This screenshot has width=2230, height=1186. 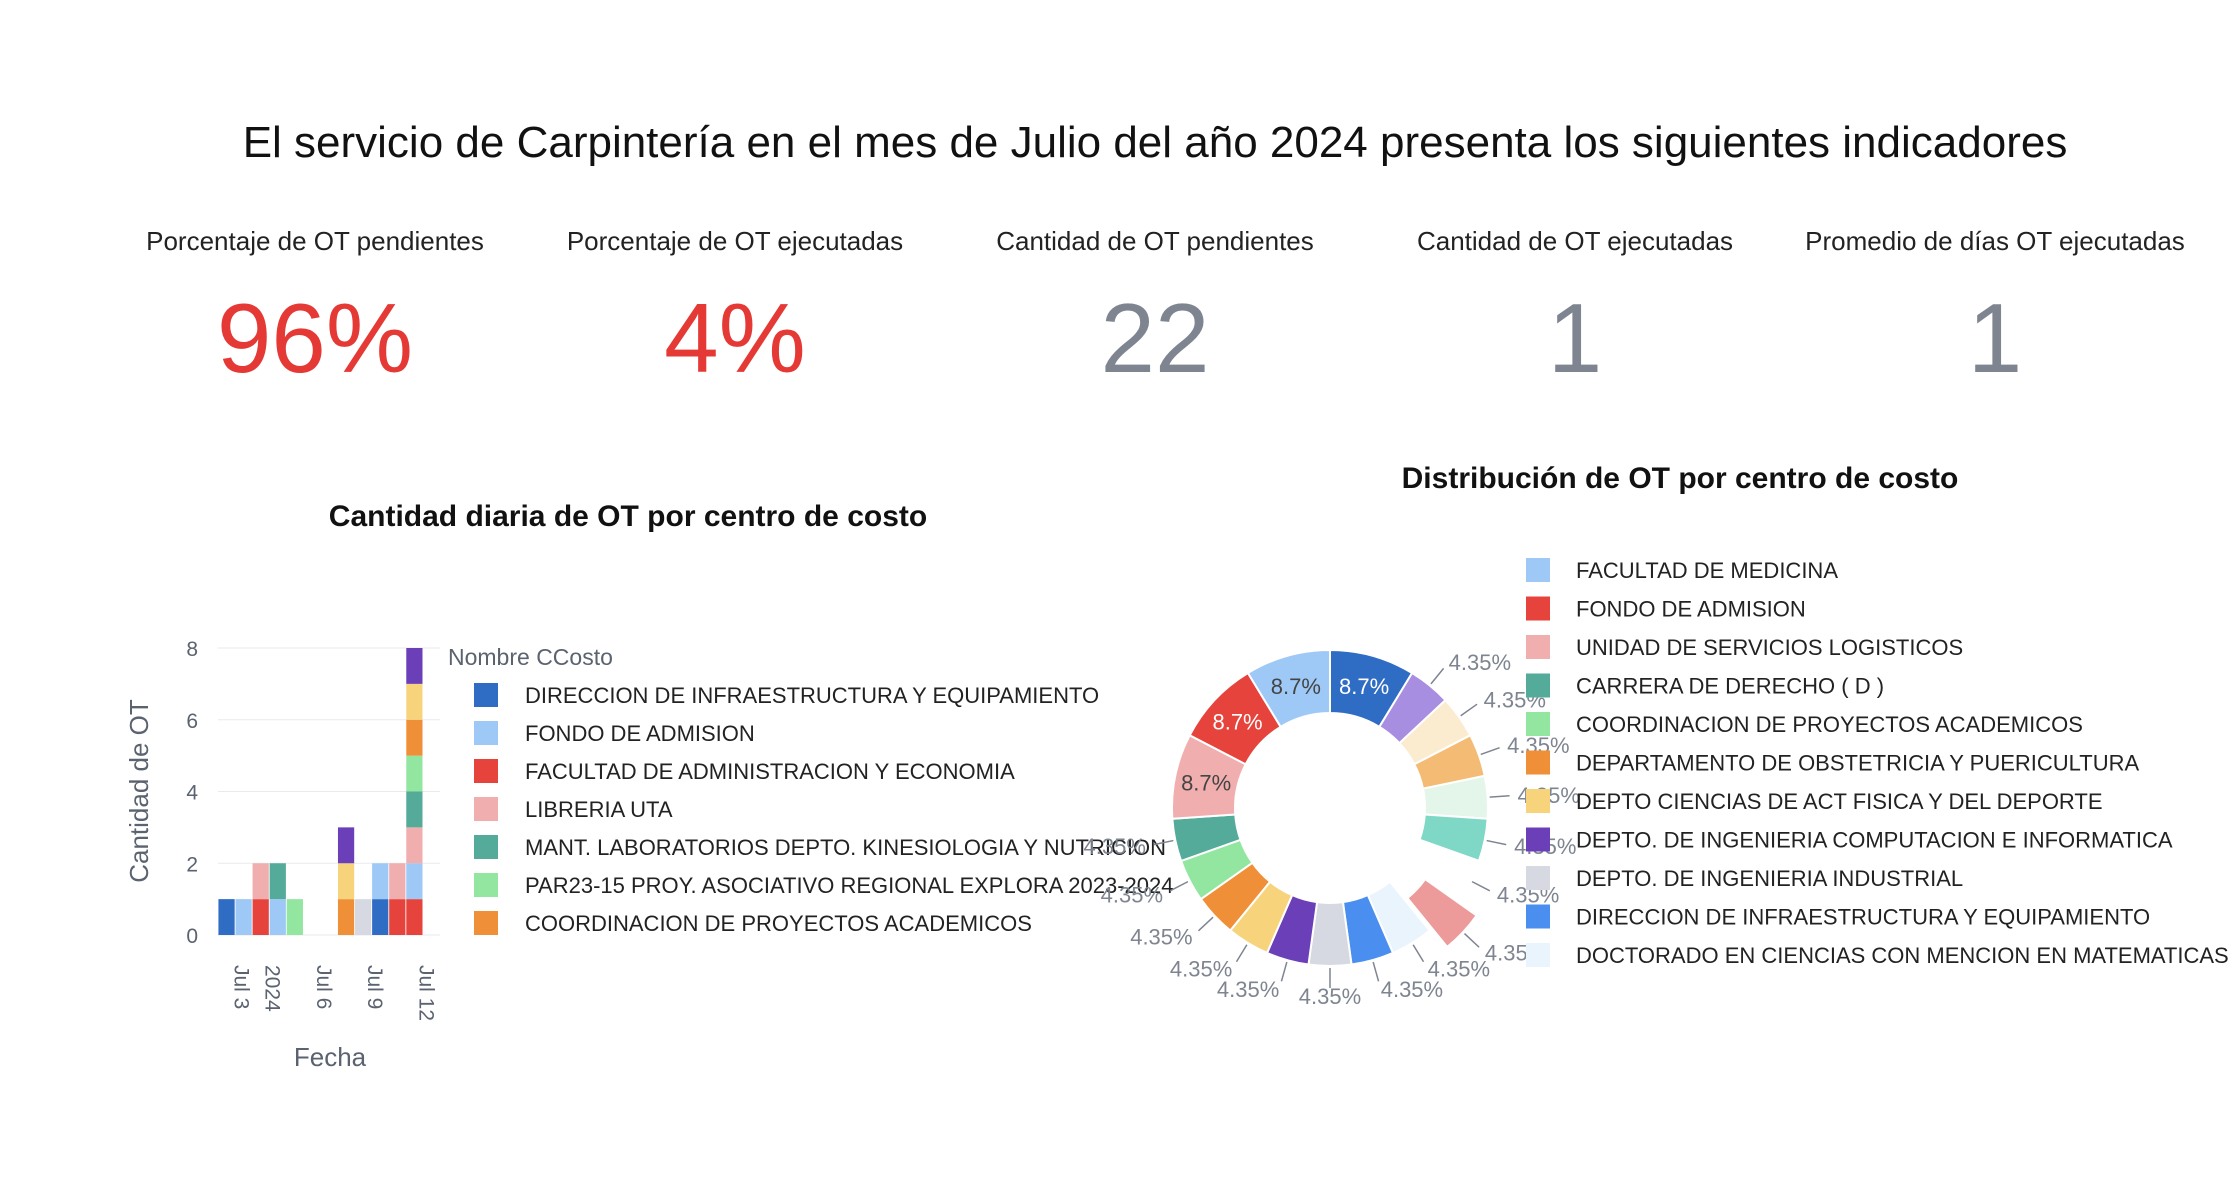 What do you see at coordinates (735, 338) in the screenshot?
I see `kpi-value: 4%` at bounding box center [735, 338].